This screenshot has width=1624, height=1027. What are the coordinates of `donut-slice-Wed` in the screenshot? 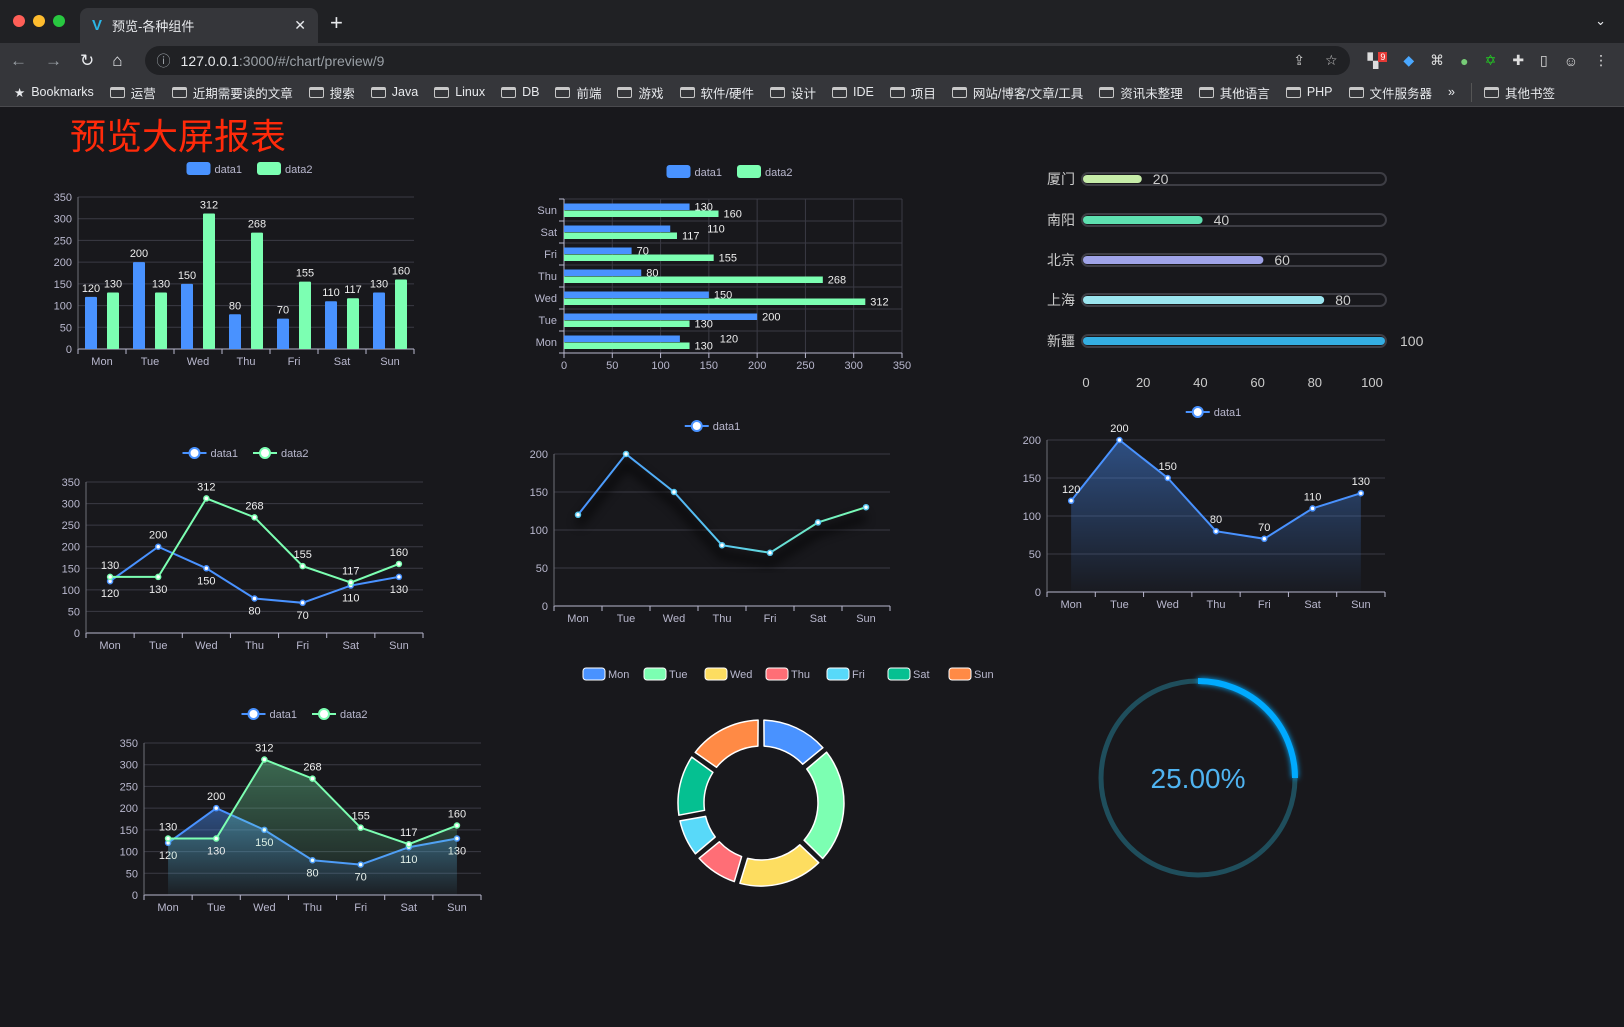 It's located at (779, 865).